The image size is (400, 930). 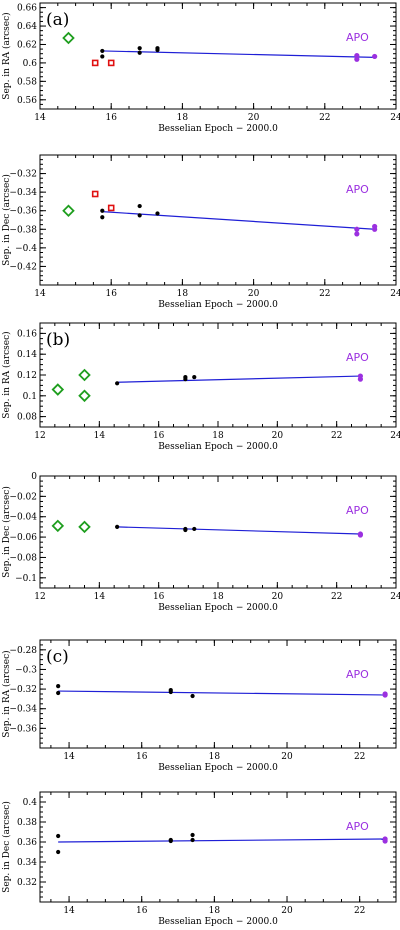 What do you see at coordinates (23, 651) in the screenshot?
I see `y-tick-label: −0.28` at bounding box center [23, 651].